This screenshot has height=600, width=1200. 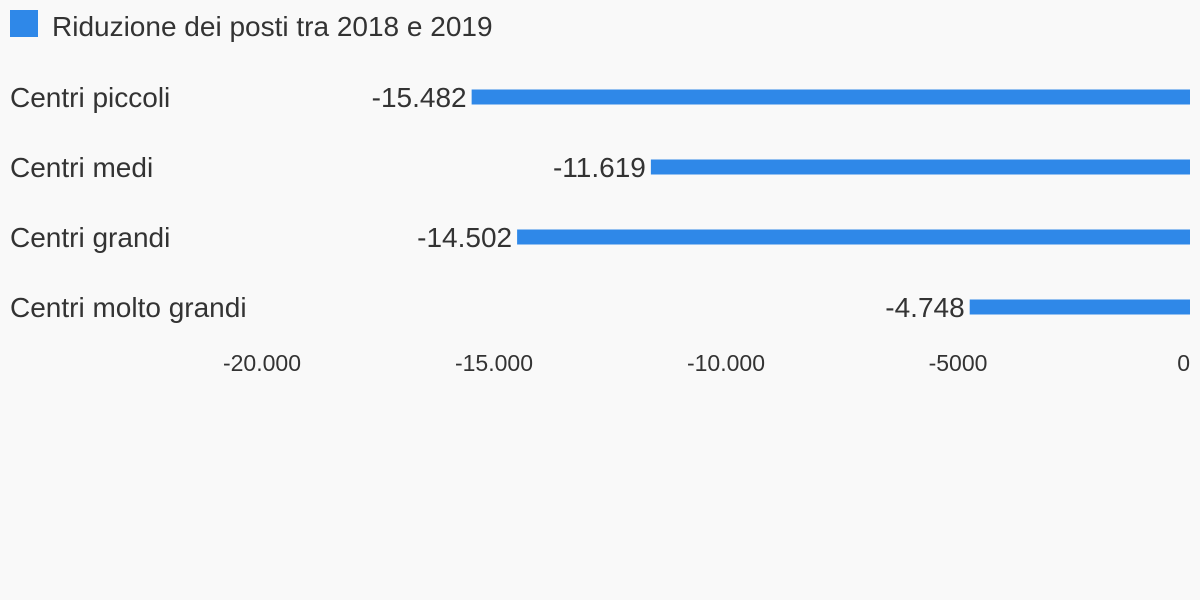 What do you see at coordinates (90, 97) in the screenshot?
I see `category-label: Centri piccoli` at bounding box center [90, 97].